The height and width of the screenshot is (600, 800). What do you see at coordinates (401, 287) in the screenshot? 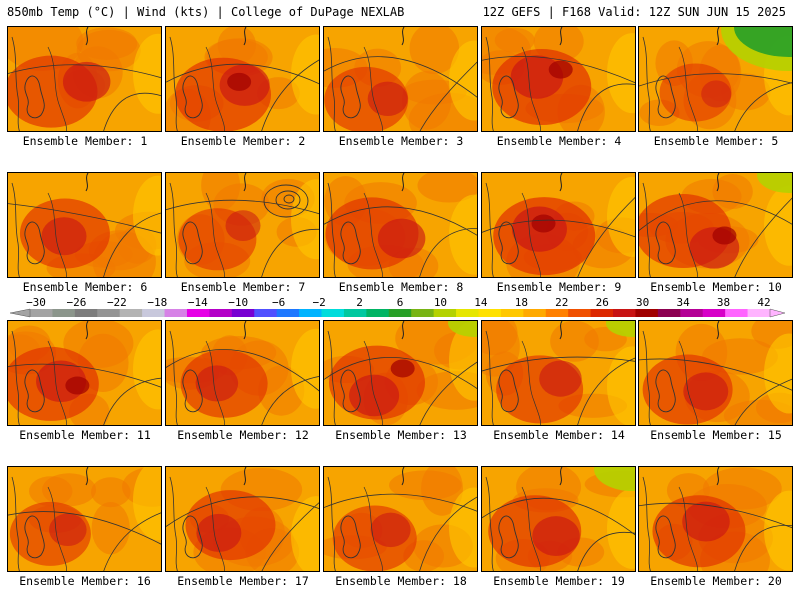
I see `ensemble-member-label: Ensemble Member: 8` at bounding box center [401, 287].